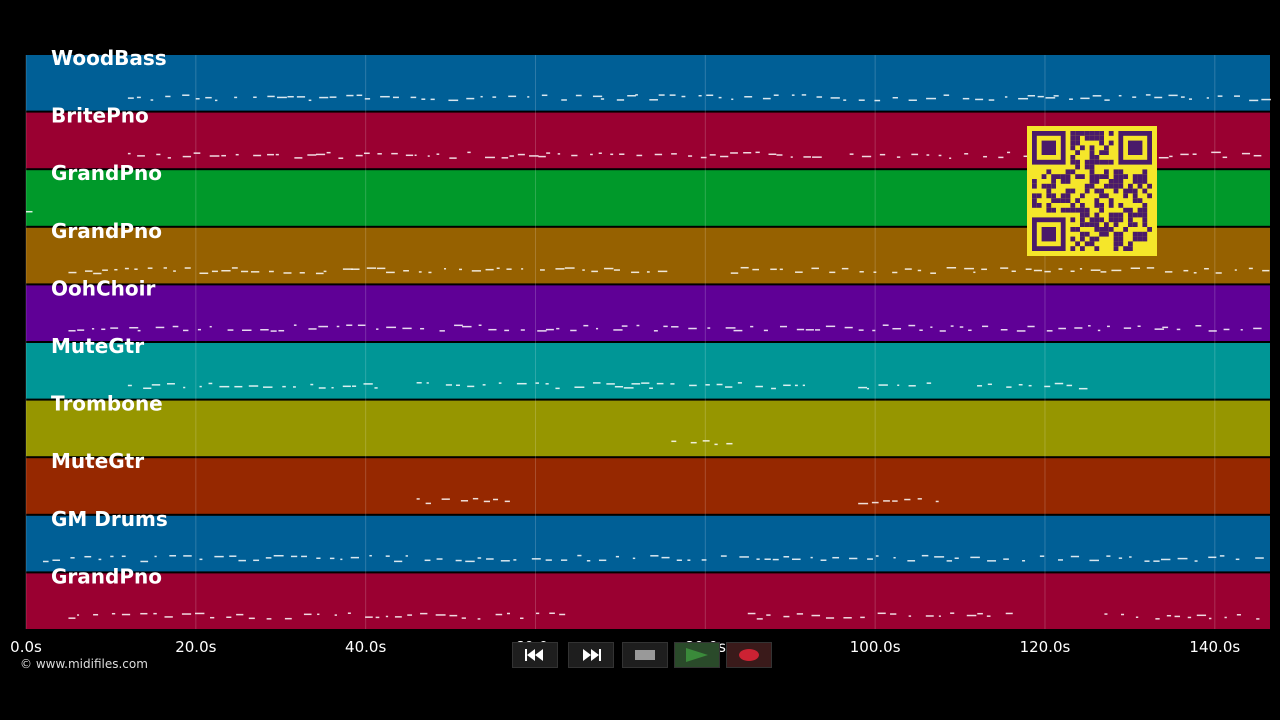 Image resolution: width=1280 pixels, height=720 pixels. What do you see at coordinates (1214, 647) in the screenshot?
I see `time-tick-label: 140.0s` at bounding box center [1214, 647].